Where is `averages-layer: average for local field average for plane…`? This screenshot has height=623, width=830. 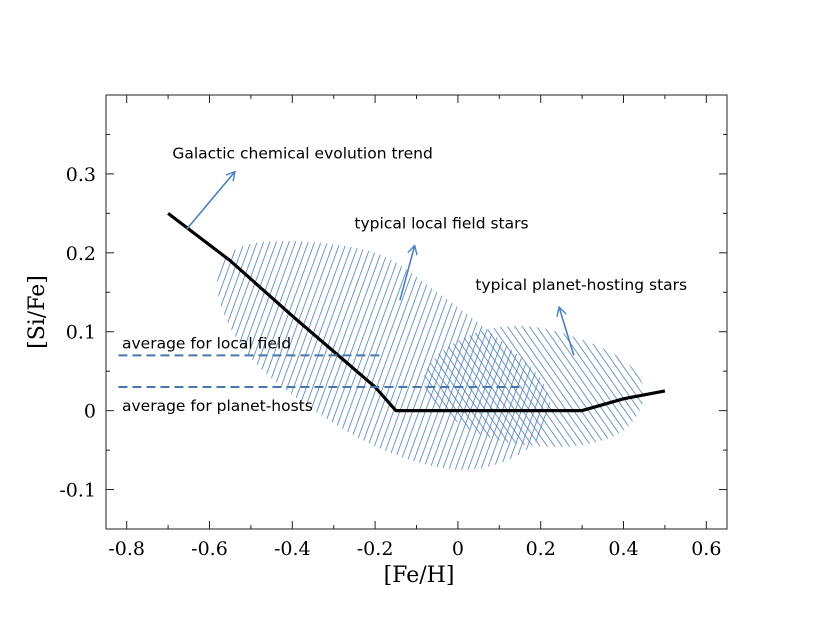
averages-layer: average for local field average for plane… is located at coordinates (321, 374).